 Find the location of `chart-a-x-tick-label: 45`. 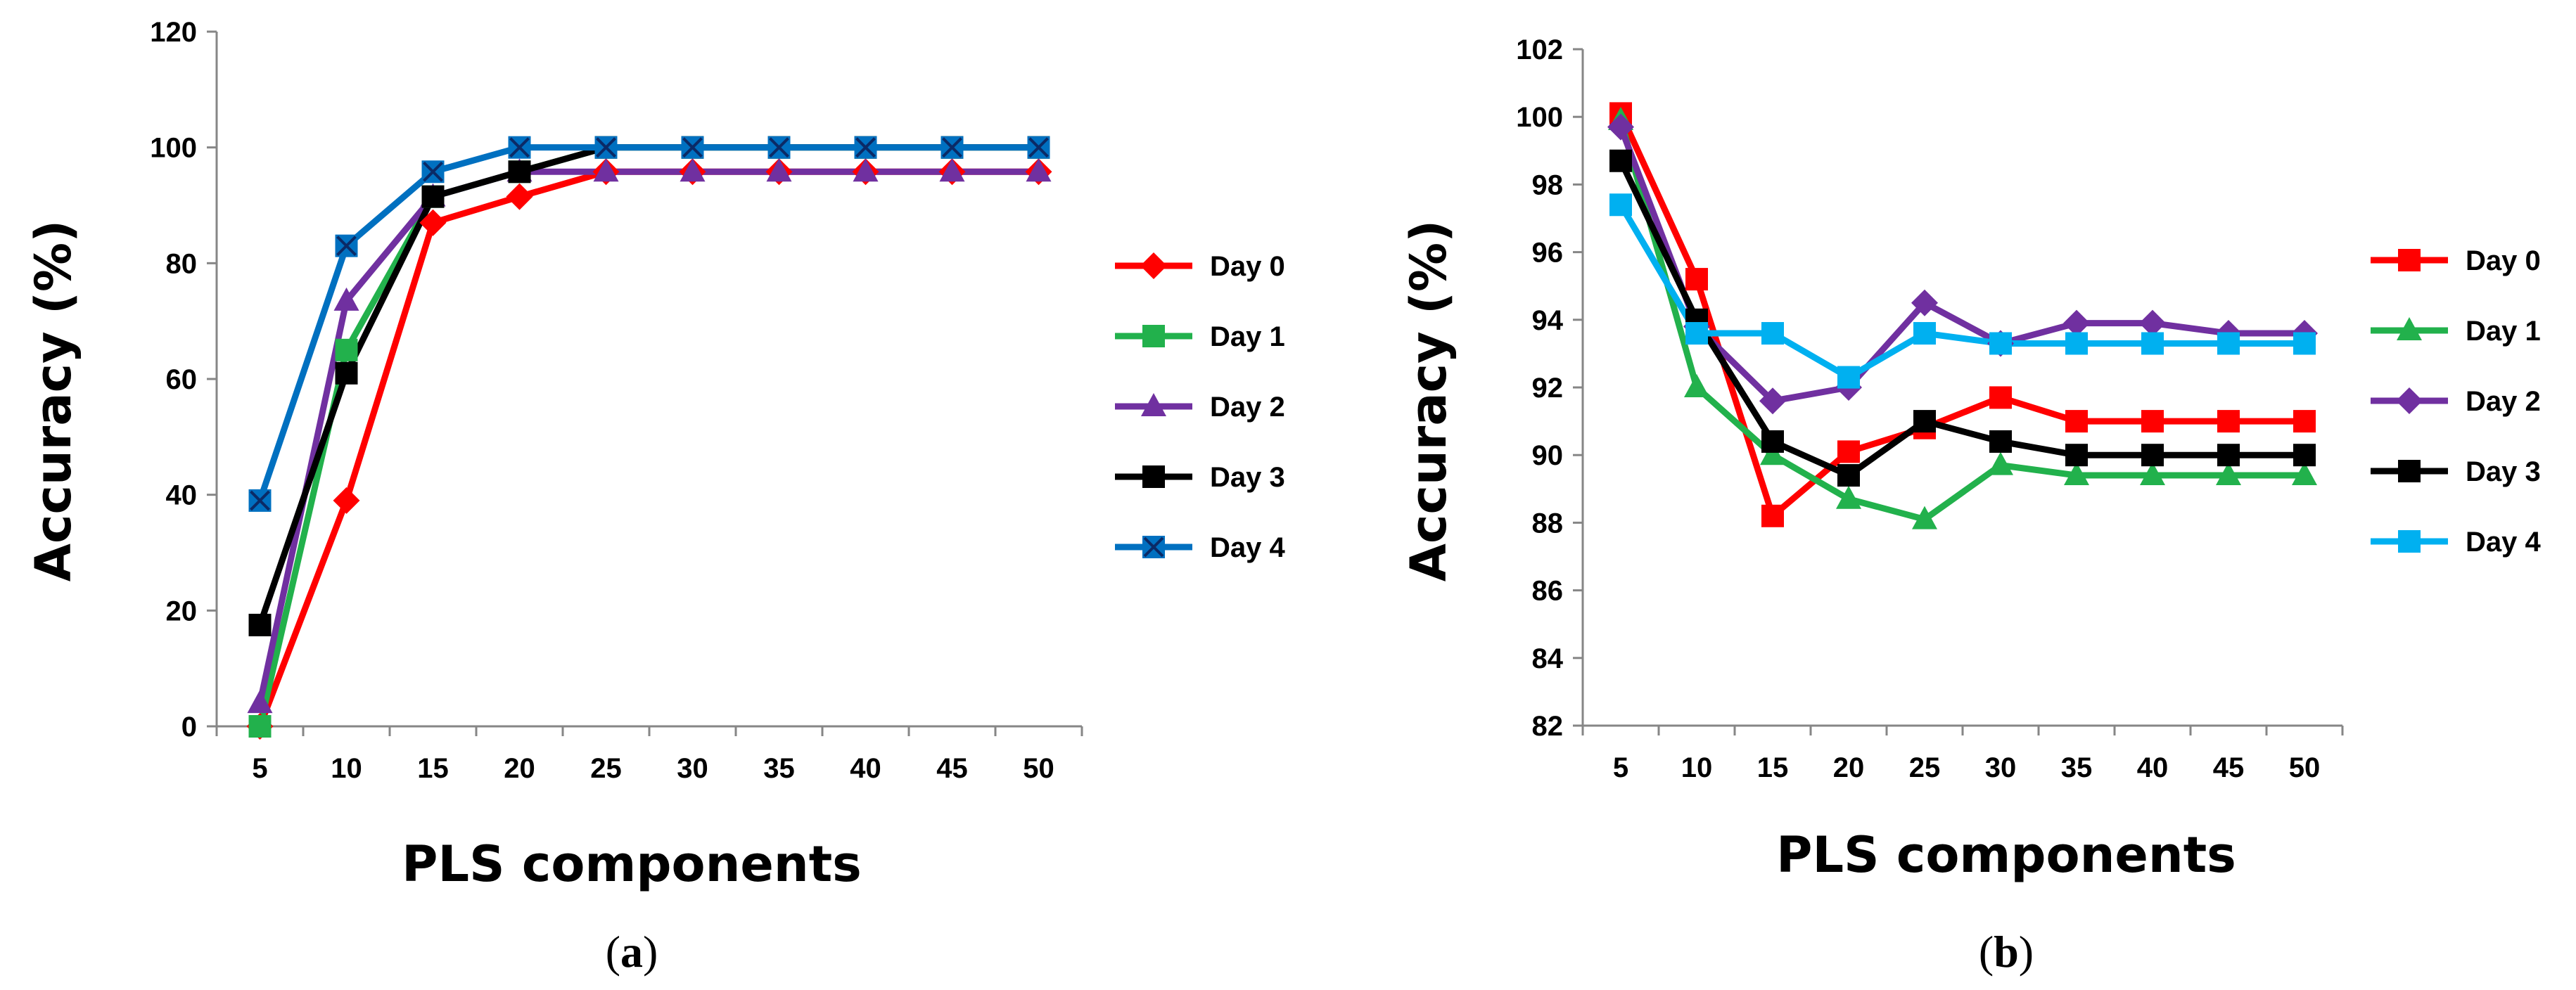

chart-a-x-tick-label: 45 is located at coordinates (952, 769).